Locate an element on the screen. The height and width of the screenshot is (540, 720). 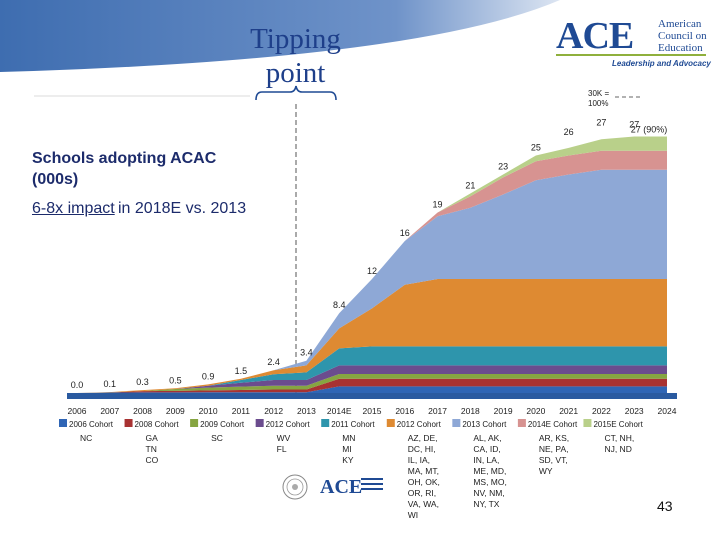
total-label: 0.5 is located at coordinates (175, 380).